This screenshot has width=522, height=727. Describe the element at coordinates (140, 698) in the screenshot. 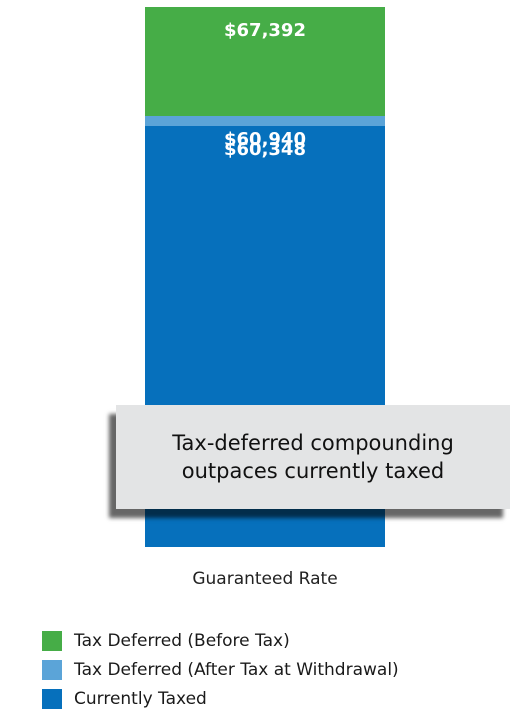

I see `legend-label: Currently Taxed` at that location.